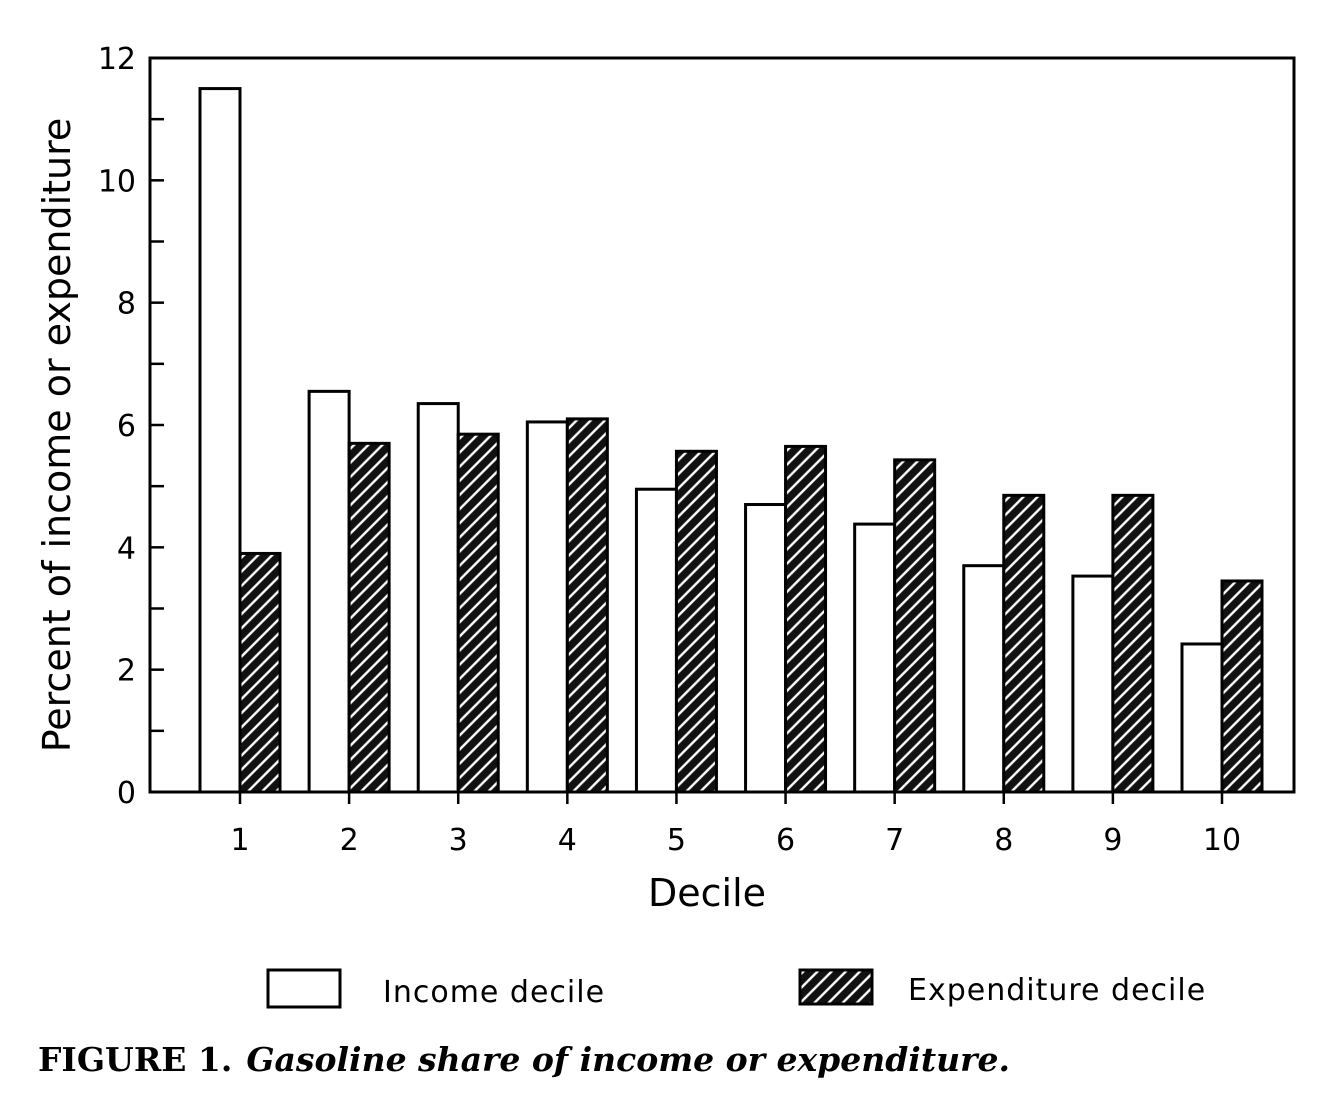 The width and height of the screenshot is (1318, 1110). What do you see at coordinates (349, 840) in the screenshot?
I see `x-tick-label: 2` at bounding box center [349, 840].